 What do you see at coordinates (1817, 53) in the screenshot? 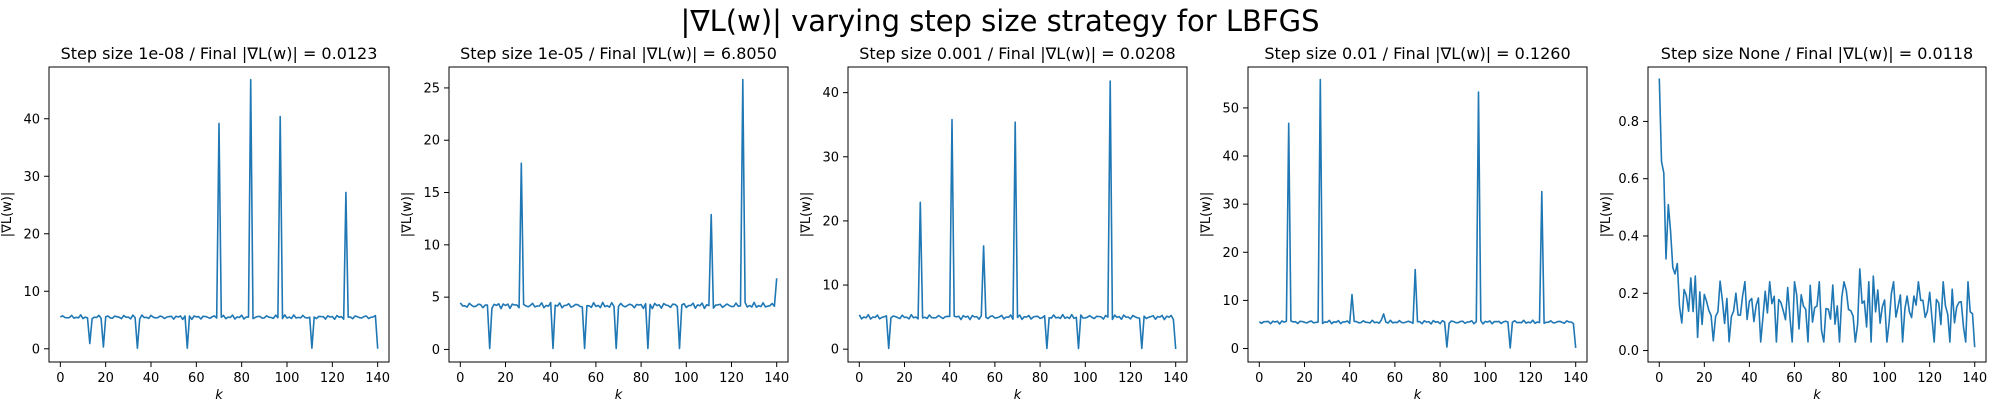
I see `chart-title: Step size None / Final |∇L(w)| = 0.0118` at bounding box center [1817, 53].